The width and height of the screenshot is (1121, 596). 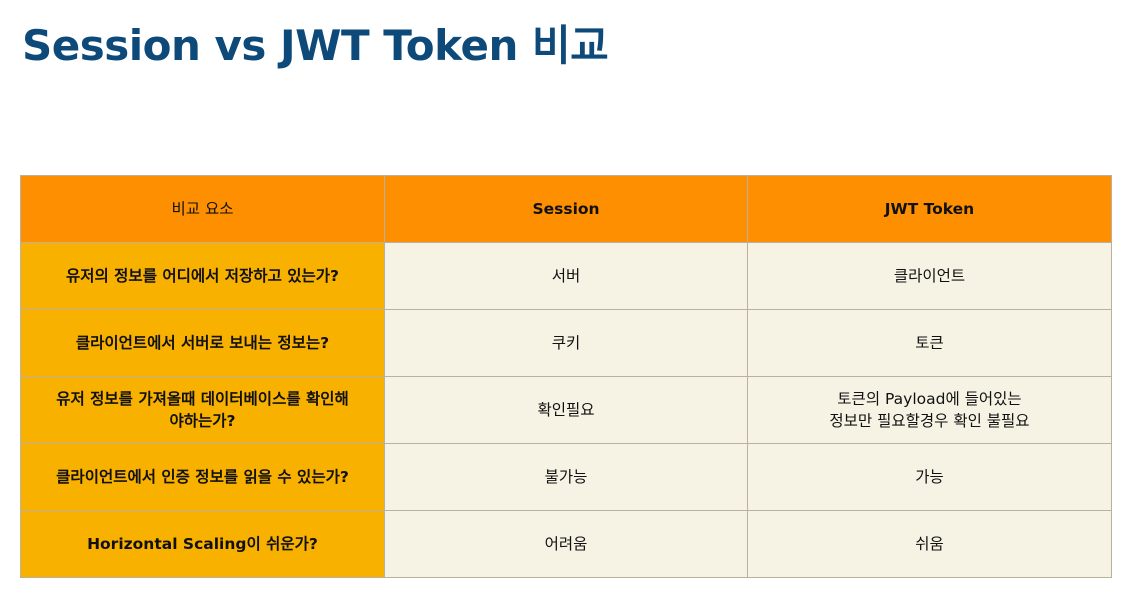 What do you see at coordinates (929, 209) in the screenshot?
I see `header-jwt: JWT Token` at bounding box center [929, 209].